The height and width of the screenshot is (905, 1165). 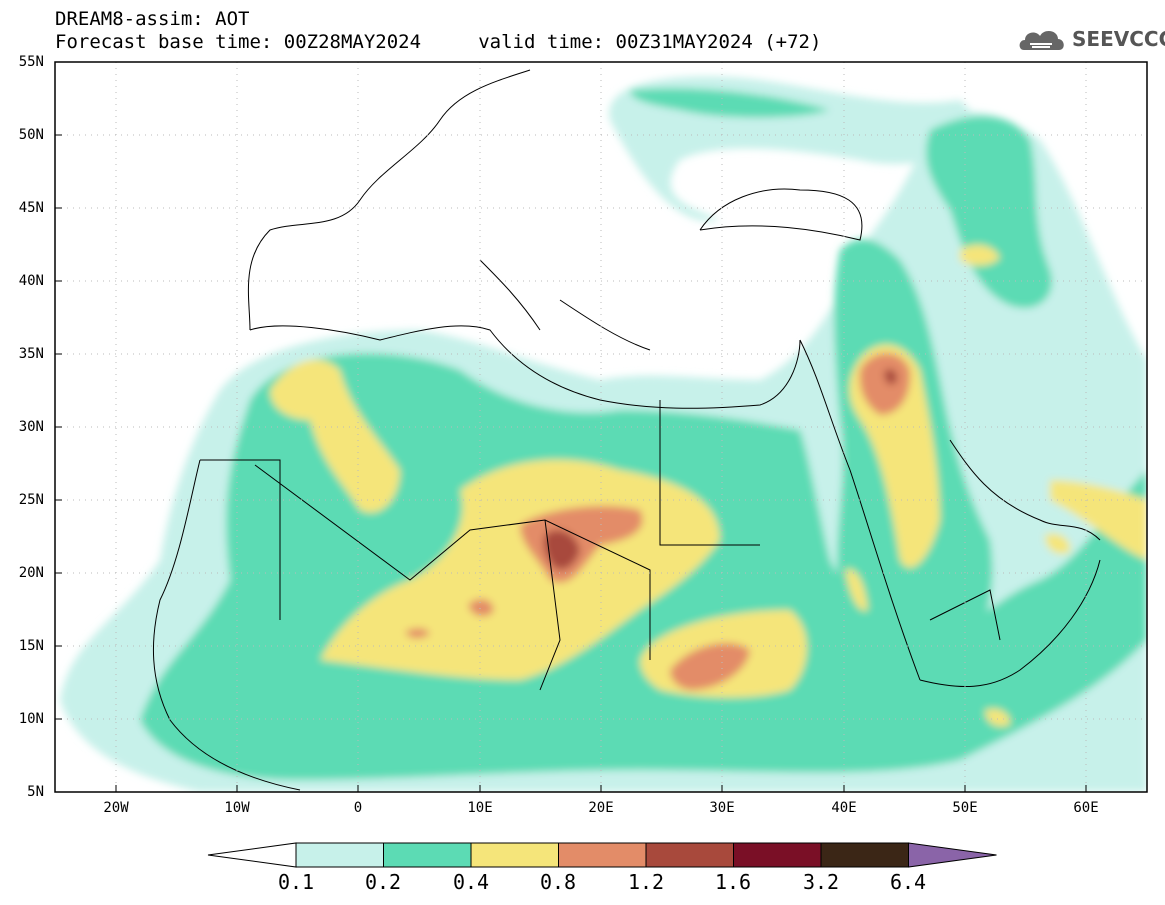 I want to click on lon-label: 20W, so click(x=116, y=808).